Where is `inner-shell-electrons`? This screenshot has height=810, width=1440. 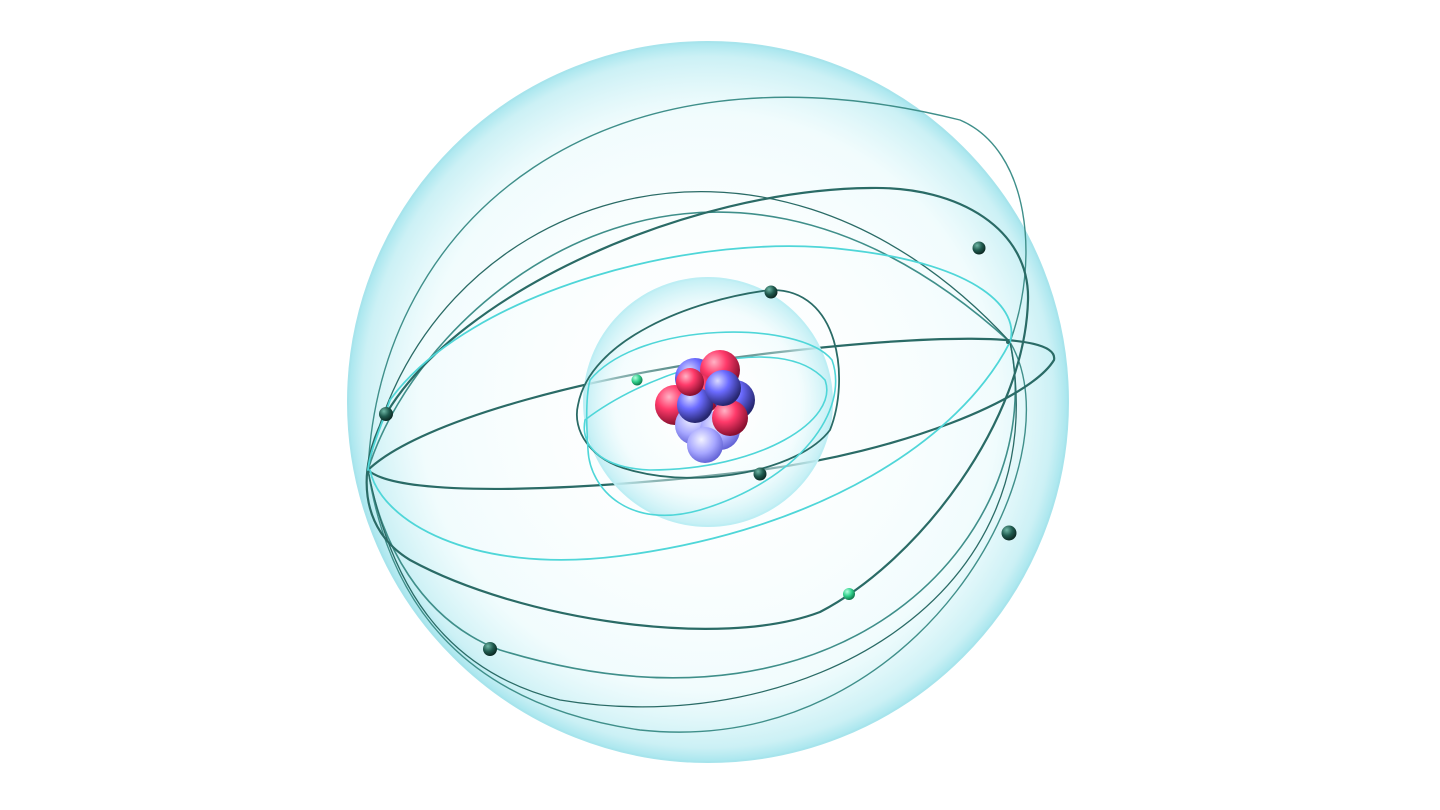 inner-shell-electrons is located at coordinates (704, 383).